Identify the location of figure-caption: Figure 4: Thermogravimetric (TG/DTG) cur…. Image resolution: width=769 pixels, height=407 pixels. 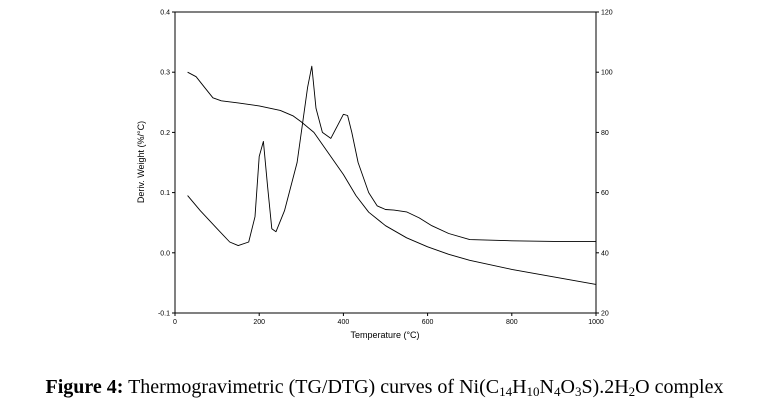
(384, 387).